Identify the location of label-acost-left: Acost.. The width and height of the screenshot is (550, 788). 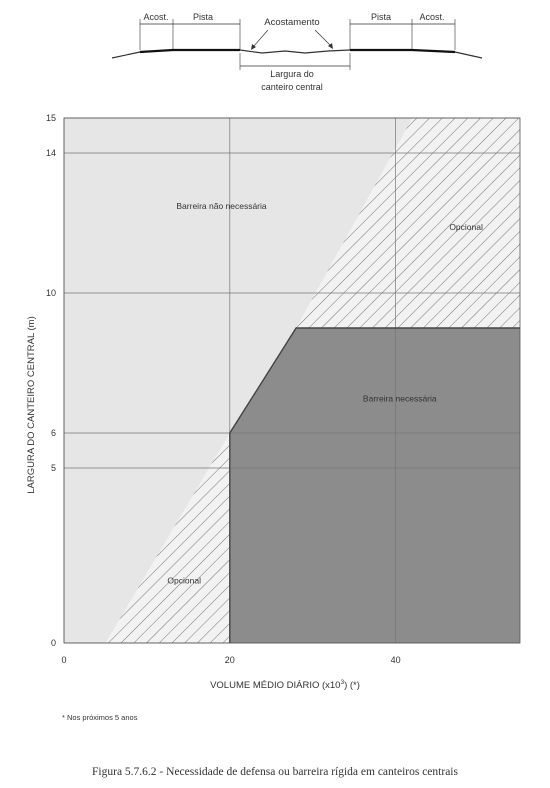
(155, 17).